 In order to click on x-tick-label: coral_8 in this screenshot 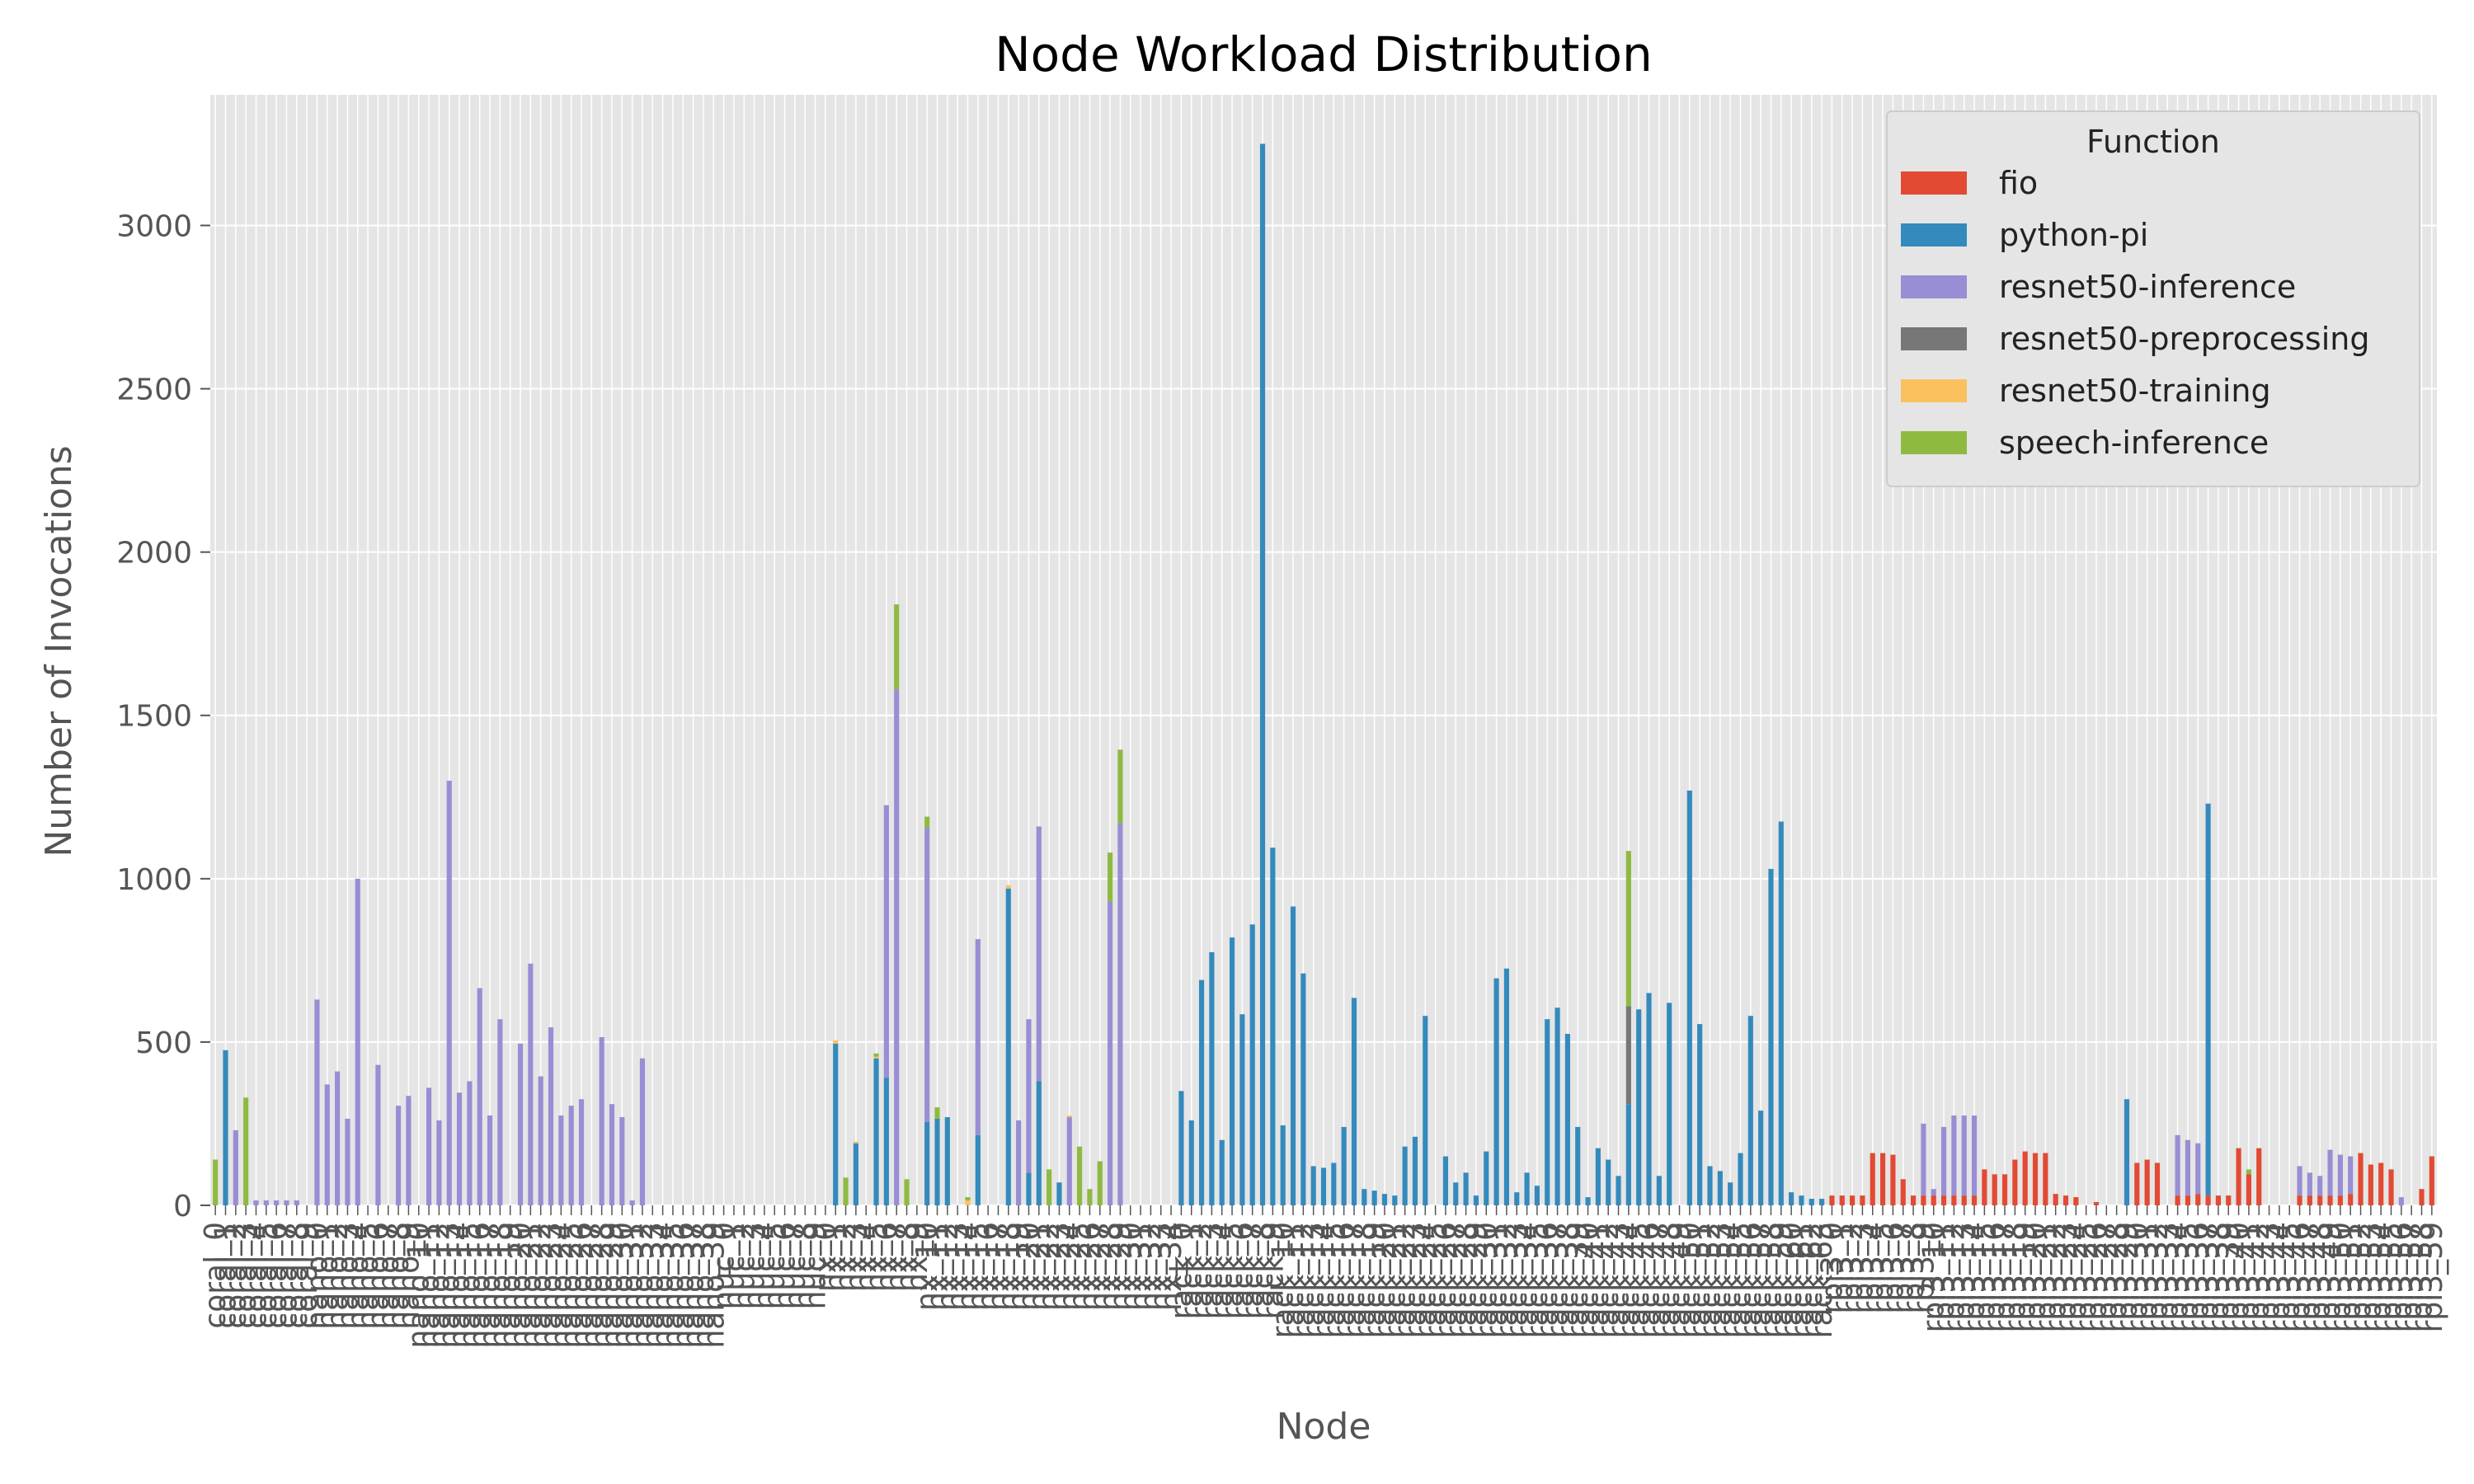, I will do `click(297, 1275)`.